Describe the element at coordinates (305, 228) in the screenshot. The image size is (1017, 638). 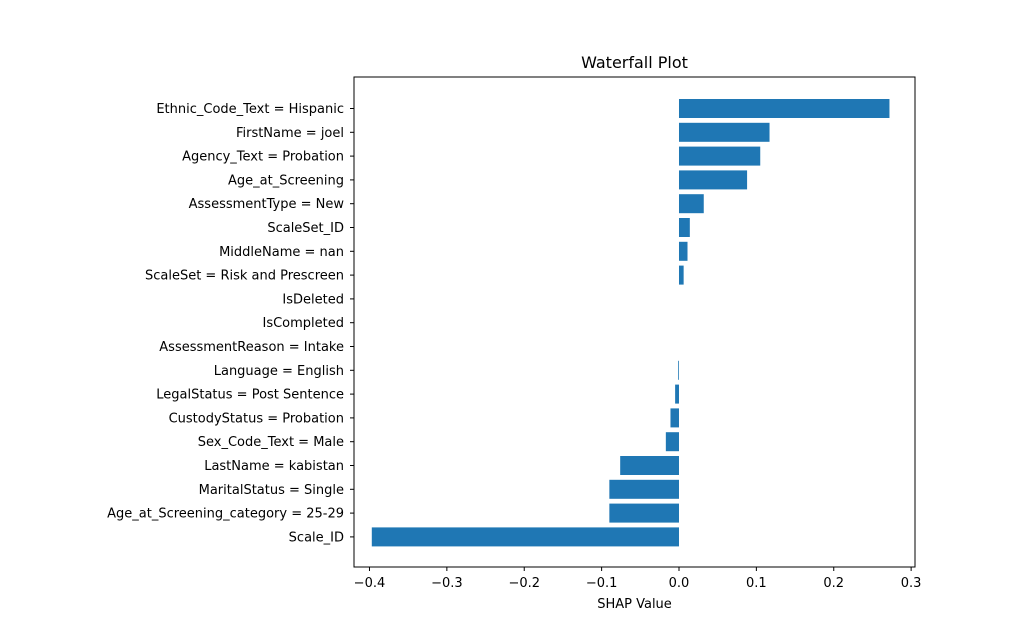
I see `y-tick-label: ScaleSet_ID` at that location.